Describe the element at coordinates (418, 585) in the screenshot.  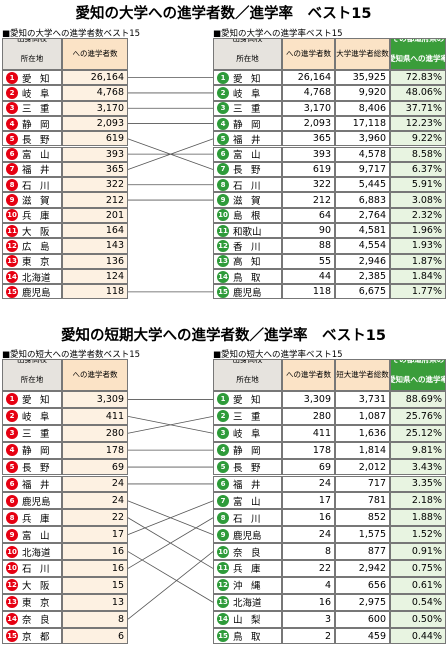
I see `value-cell: 0.61%` at that location.